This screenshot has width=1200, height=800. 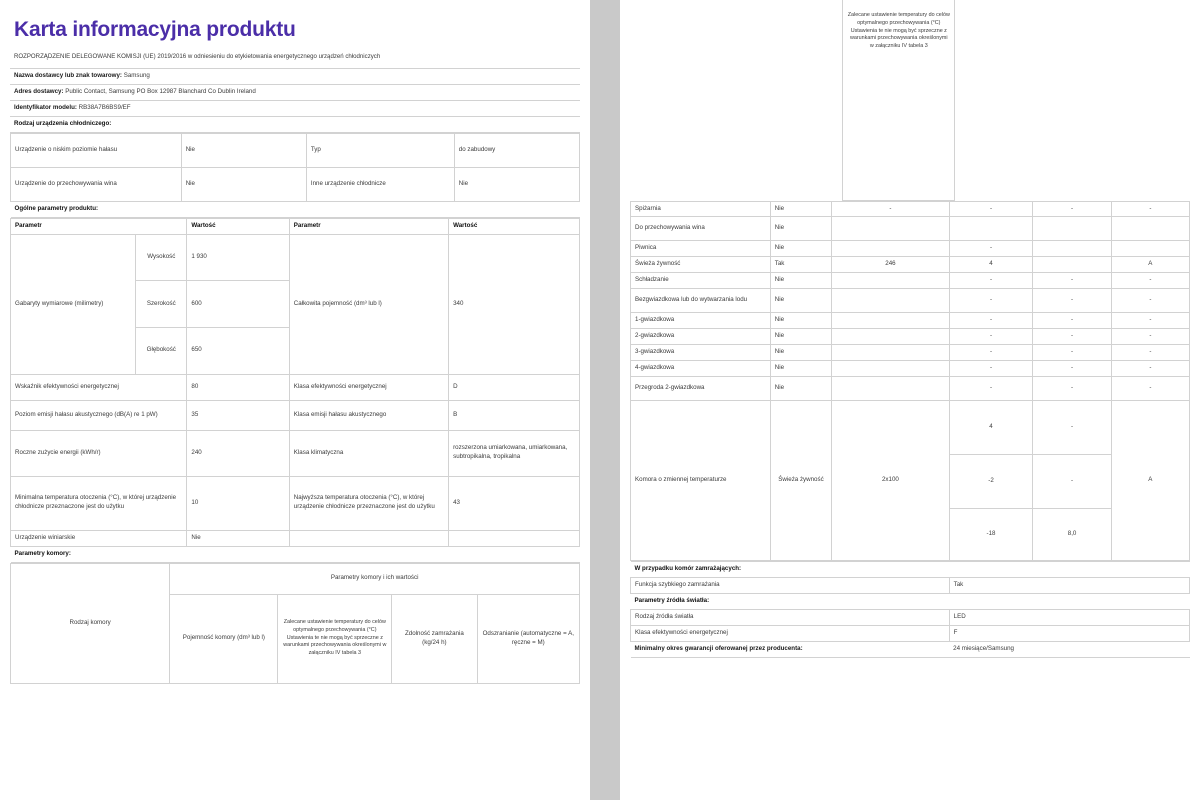 What do you see at coordinates (1150, 353) in the screenshot?
I see `chamber-3star-defrost: -` at bounding box center [1150, 353].